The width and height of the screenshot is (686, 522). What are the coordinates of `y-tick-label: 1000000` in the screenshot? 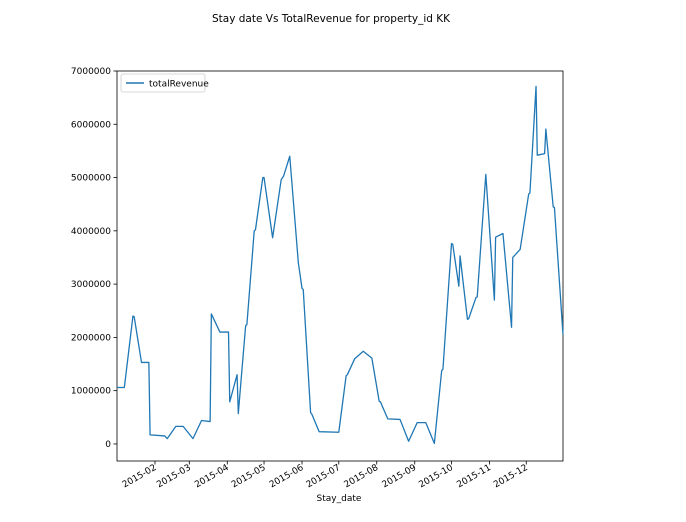 It's located at (91, 392).